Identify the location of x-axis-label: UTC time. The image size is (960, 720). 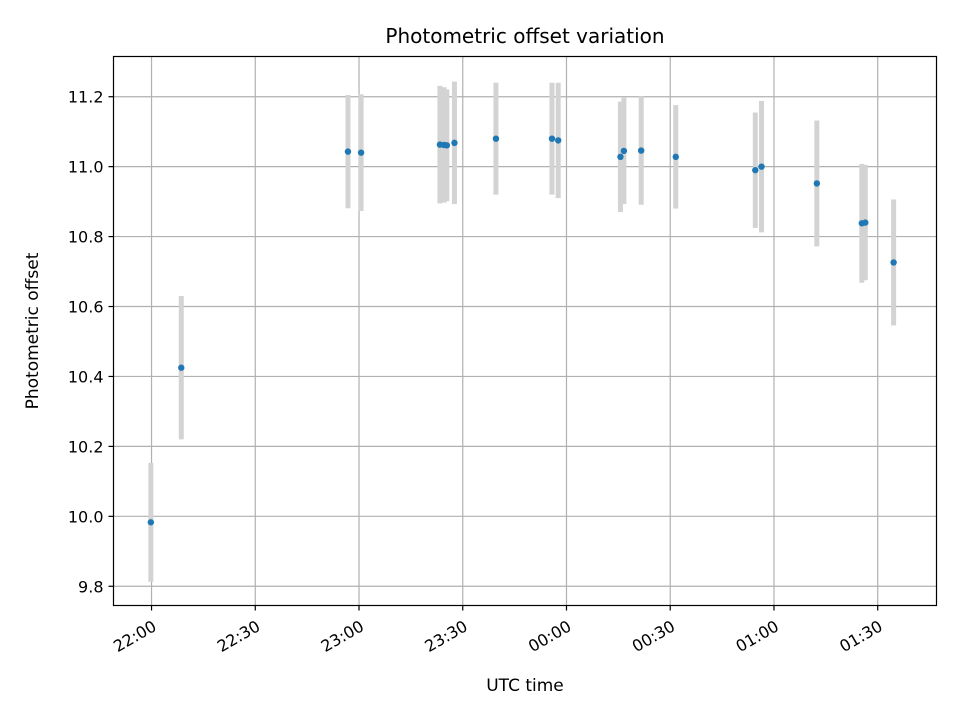
(525, 686).